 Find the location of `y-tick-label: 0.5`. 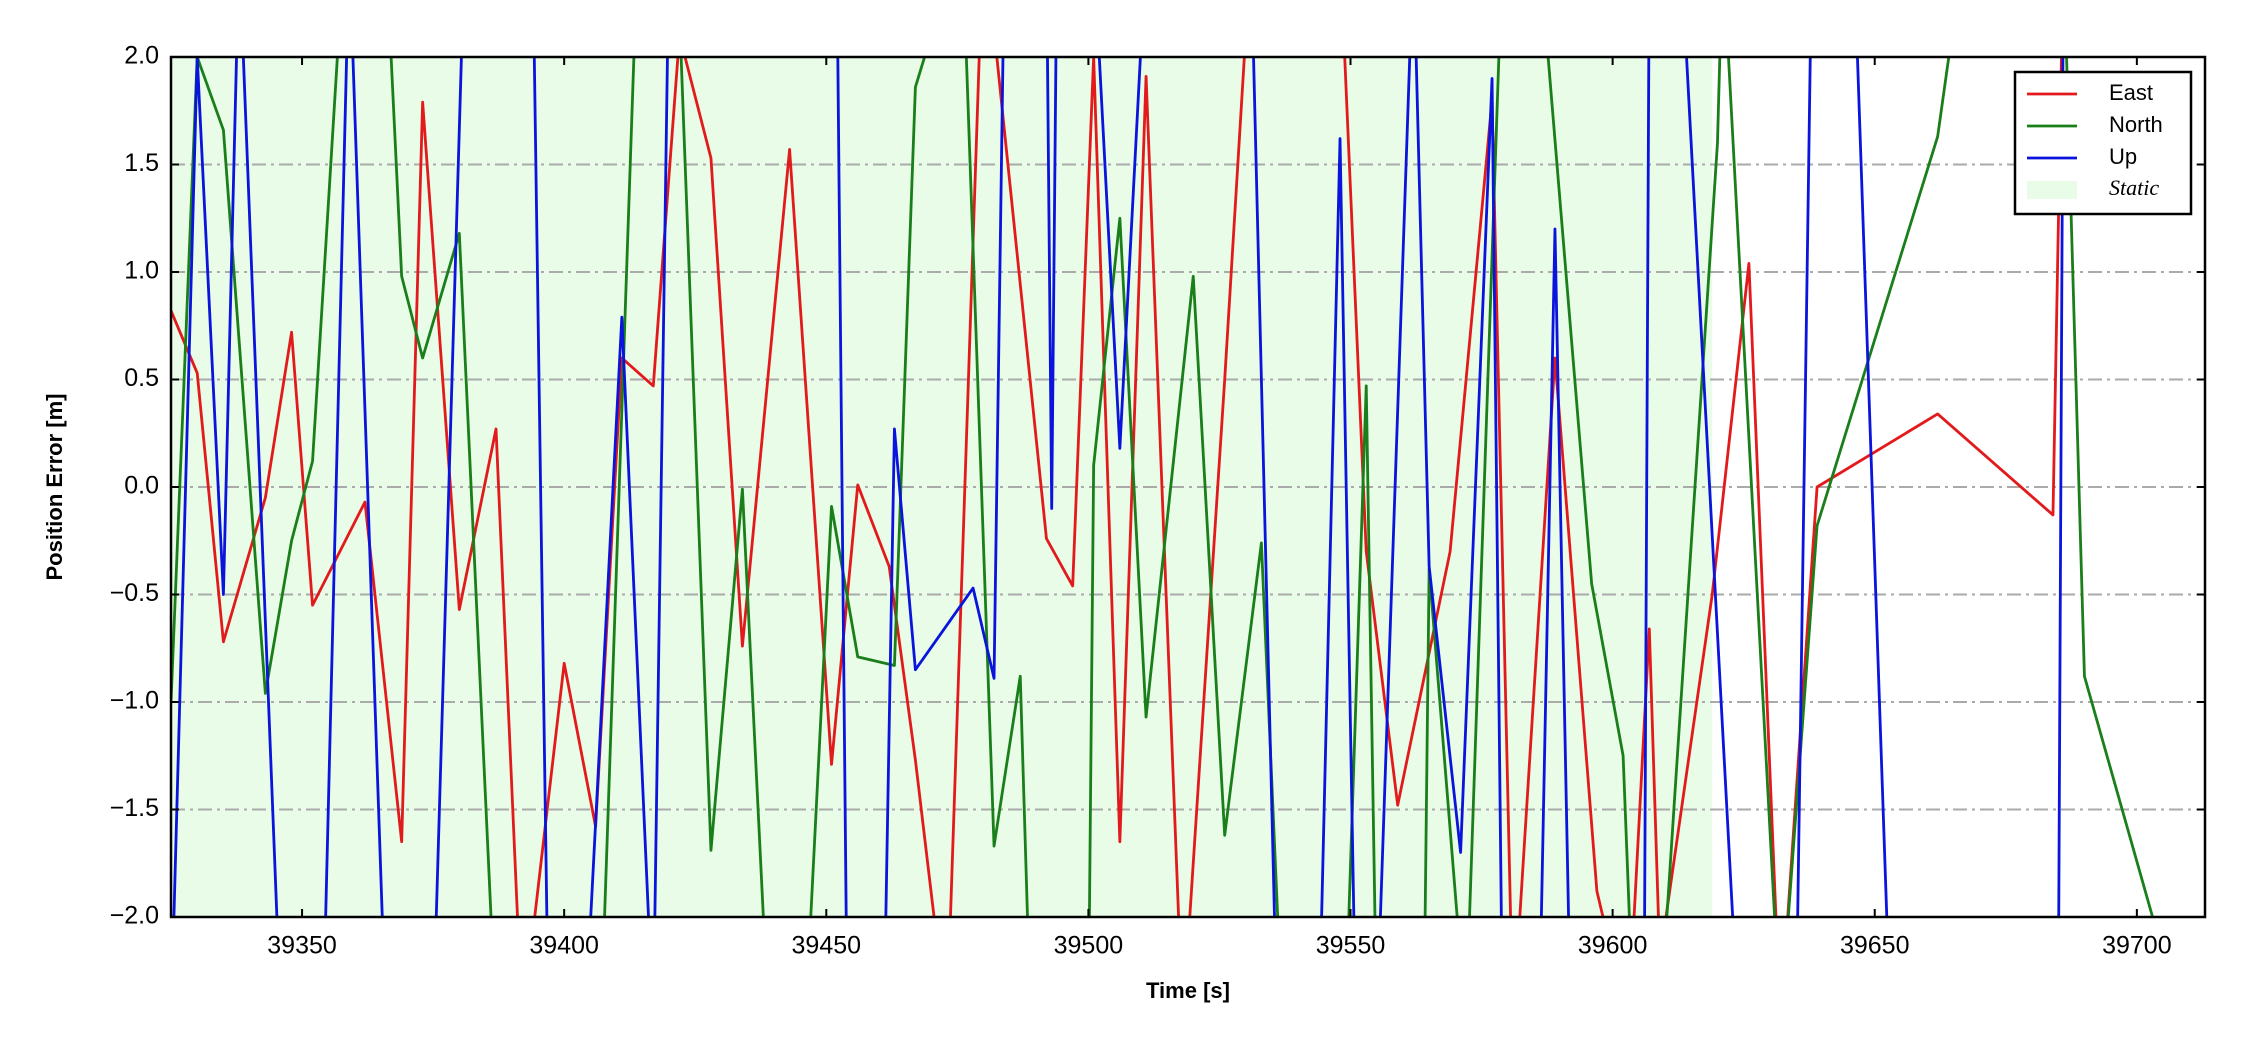

y-tick-label: 0.5 is located at coordinates (141, 378).